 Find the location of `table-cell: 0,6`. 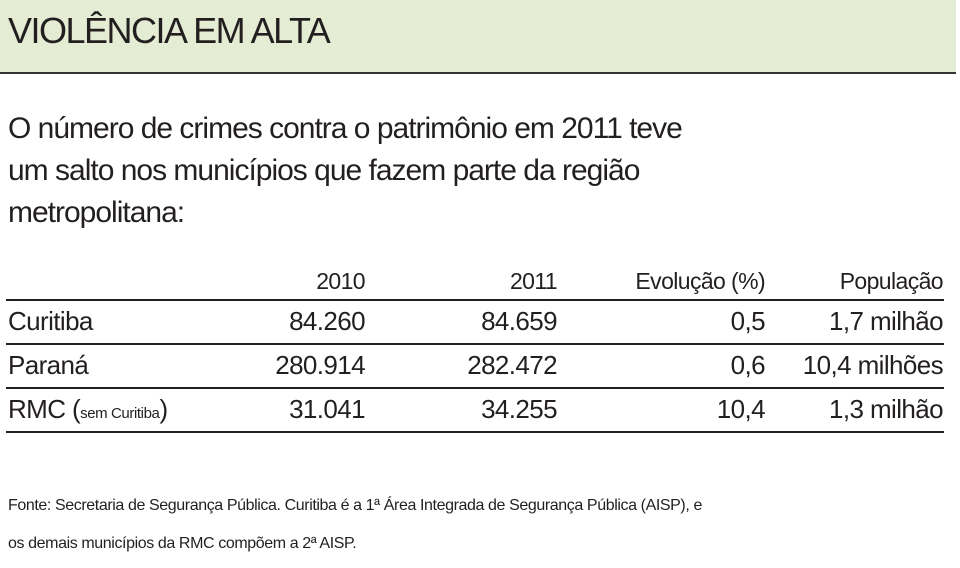

table-cell: 0,6 is located at coordinates (748, 365).